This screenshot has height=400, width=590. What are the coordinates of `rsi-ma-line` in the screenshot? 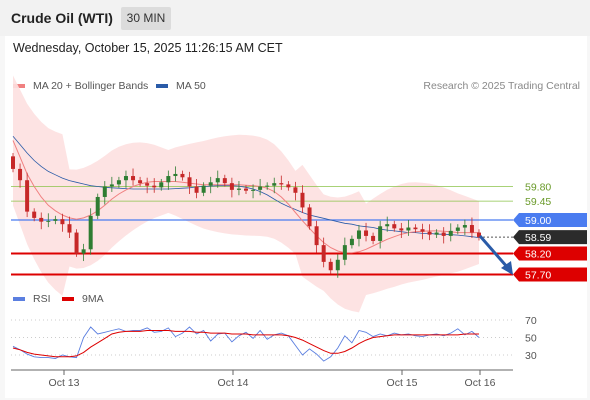 It's located at (245, 344).